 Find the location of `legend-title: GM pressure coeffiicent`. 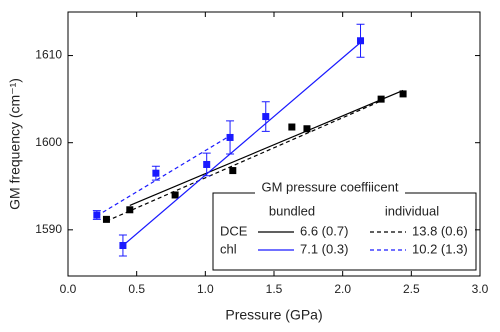

legend-title: GM pressure coeffiicent is located at coordinates (329, 186).